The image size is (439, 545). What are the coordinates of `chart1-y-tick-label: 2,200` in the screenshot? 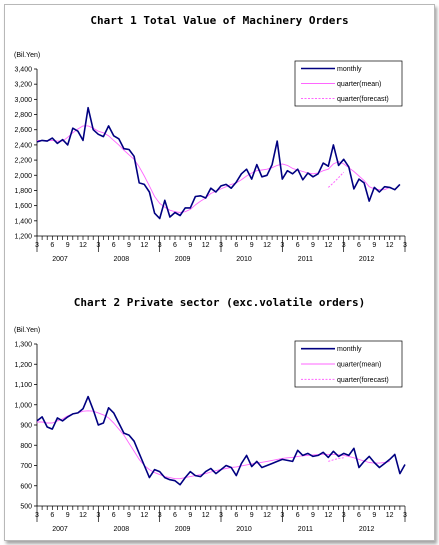 It's located at (23, 161).